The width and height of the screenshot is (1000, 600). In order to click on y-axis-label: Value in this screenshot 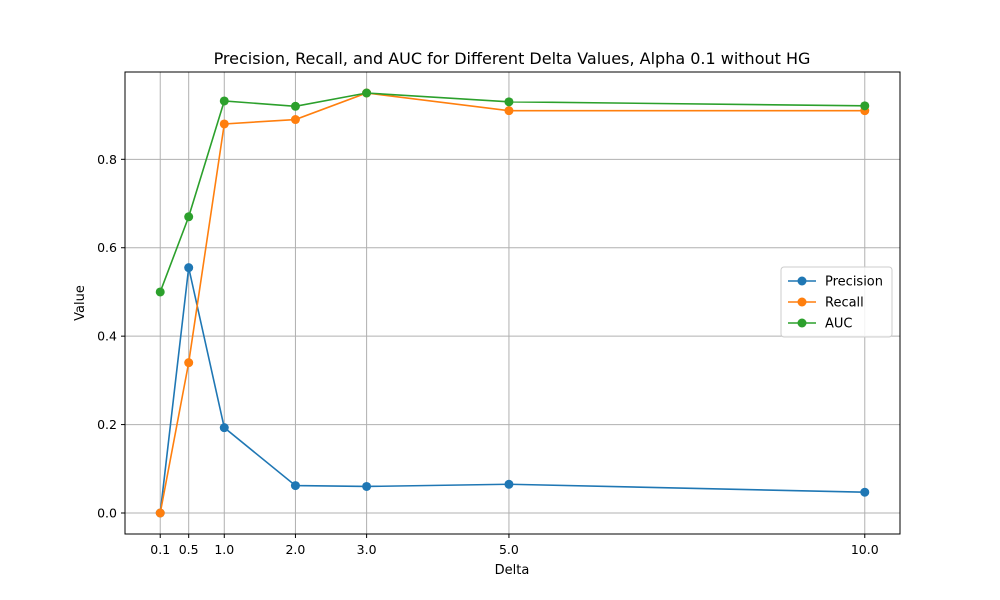, I will do `click(80, 303)`.